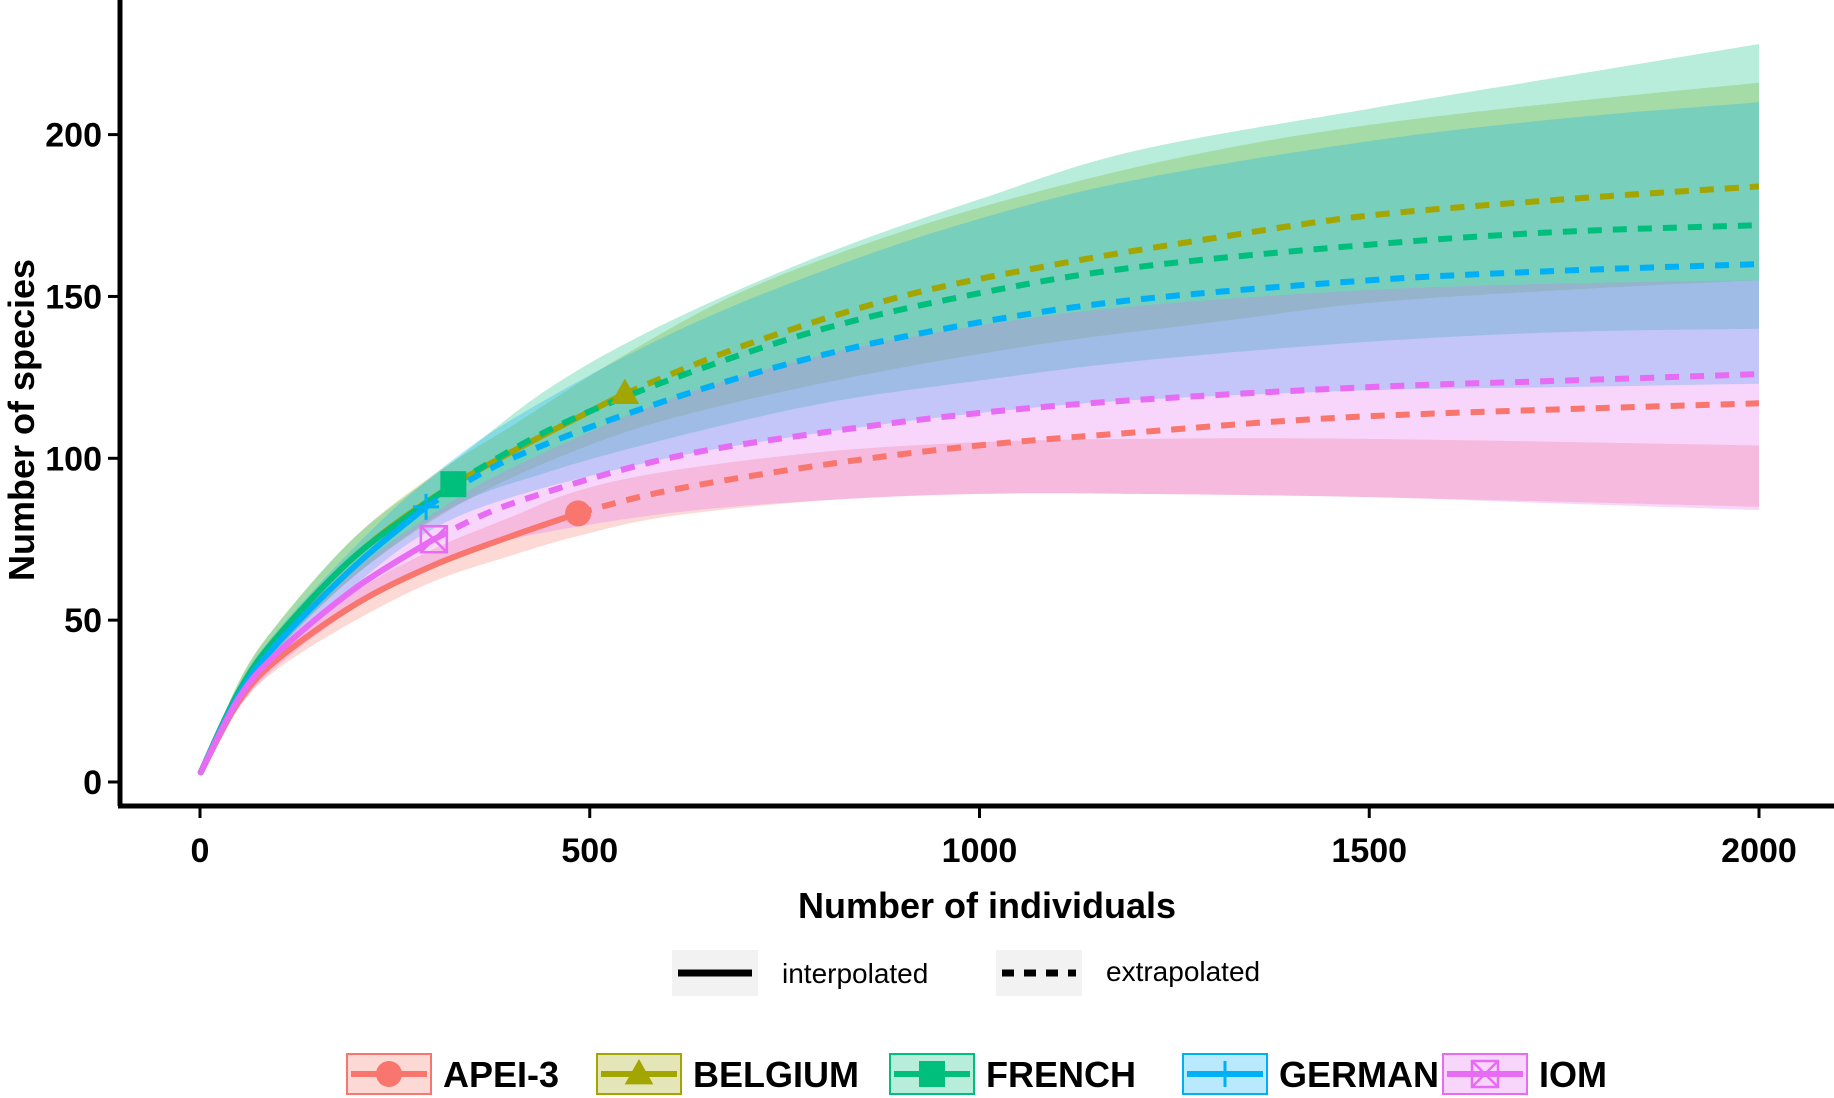  What do you see at coordinates (434, 539) in the screenshot?
I see `observed-point-iom` at bounding box center [434, 539].